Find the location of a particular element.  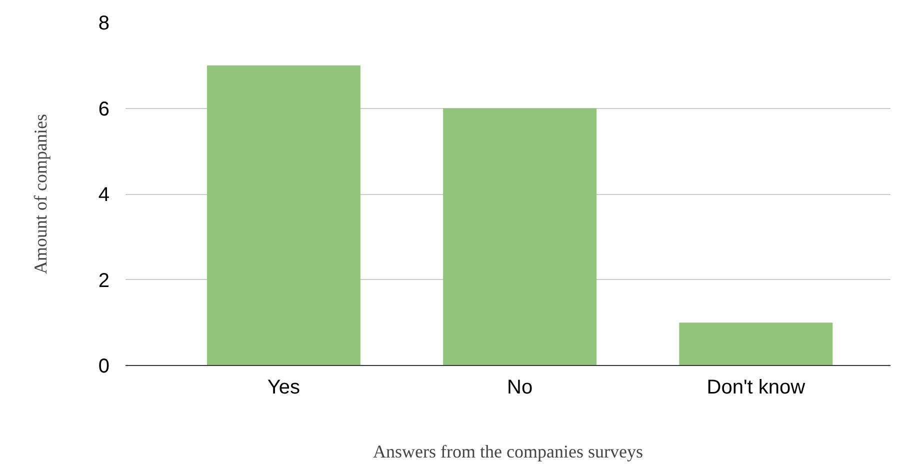

y-tick-label: 8 is located at coordinates (104, 23).